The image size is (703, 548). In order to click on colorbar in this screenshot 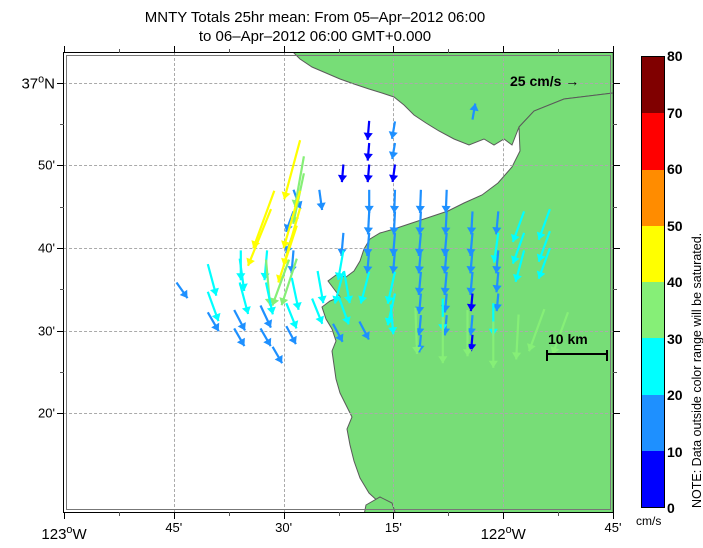, I will do `click(653, 282)`.